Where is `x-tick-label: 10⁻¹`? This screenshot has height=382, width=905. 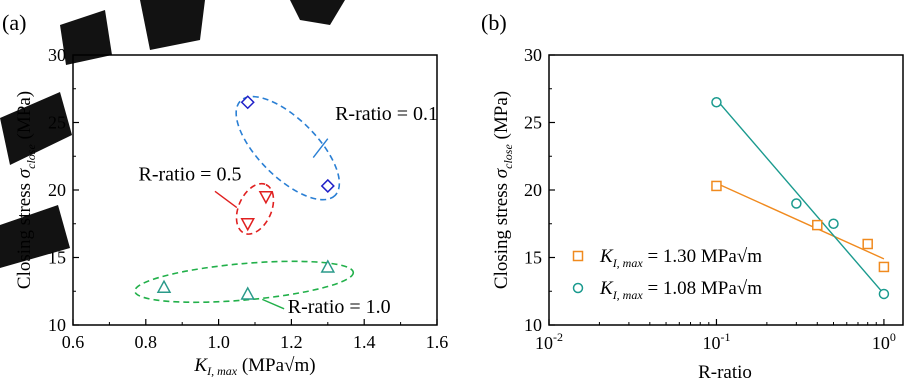 x-tick-label: 10⁻¹ is located at coordinates (716, 341).